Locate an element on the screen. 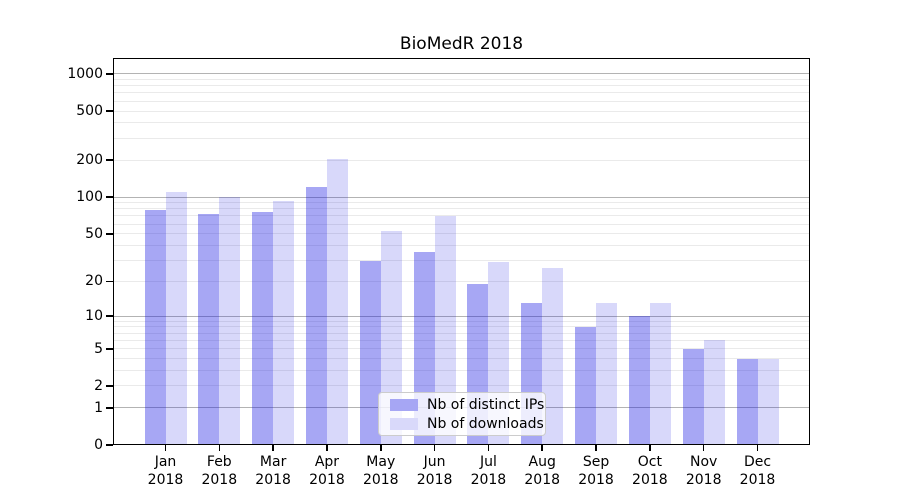 The image size is (900, 500). x-tick-label-month: Jul is located at coordinates (488, 462).